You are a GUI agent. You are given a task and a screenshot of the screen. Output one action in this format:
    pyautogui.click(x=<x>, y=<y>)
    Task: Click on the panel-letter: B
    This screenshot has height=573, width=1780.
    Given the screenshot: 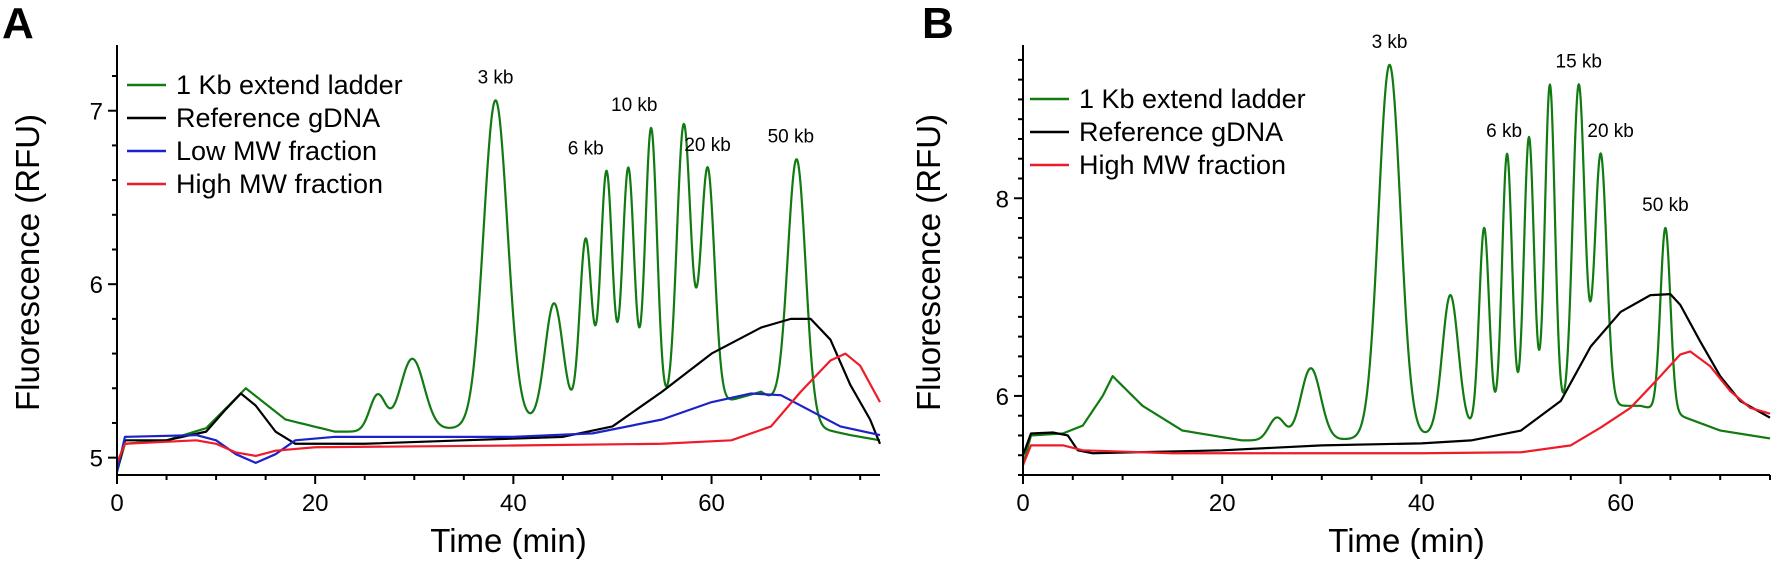 What is the action you would take?
    pyautogui.click(x=938, y=24)
    